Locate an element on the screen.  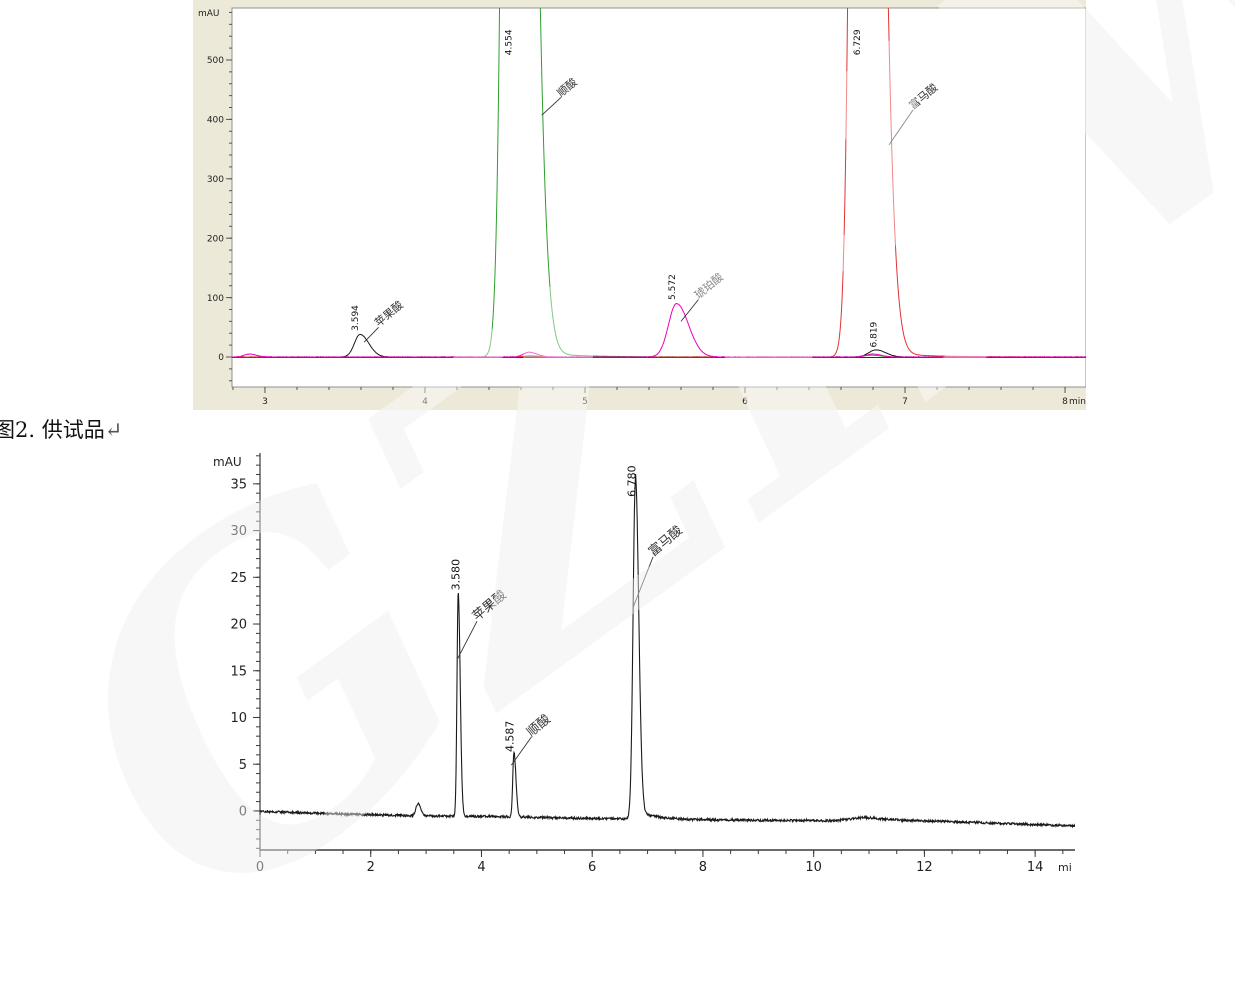
svg-text: 300 is located at coordinates (215, 180).